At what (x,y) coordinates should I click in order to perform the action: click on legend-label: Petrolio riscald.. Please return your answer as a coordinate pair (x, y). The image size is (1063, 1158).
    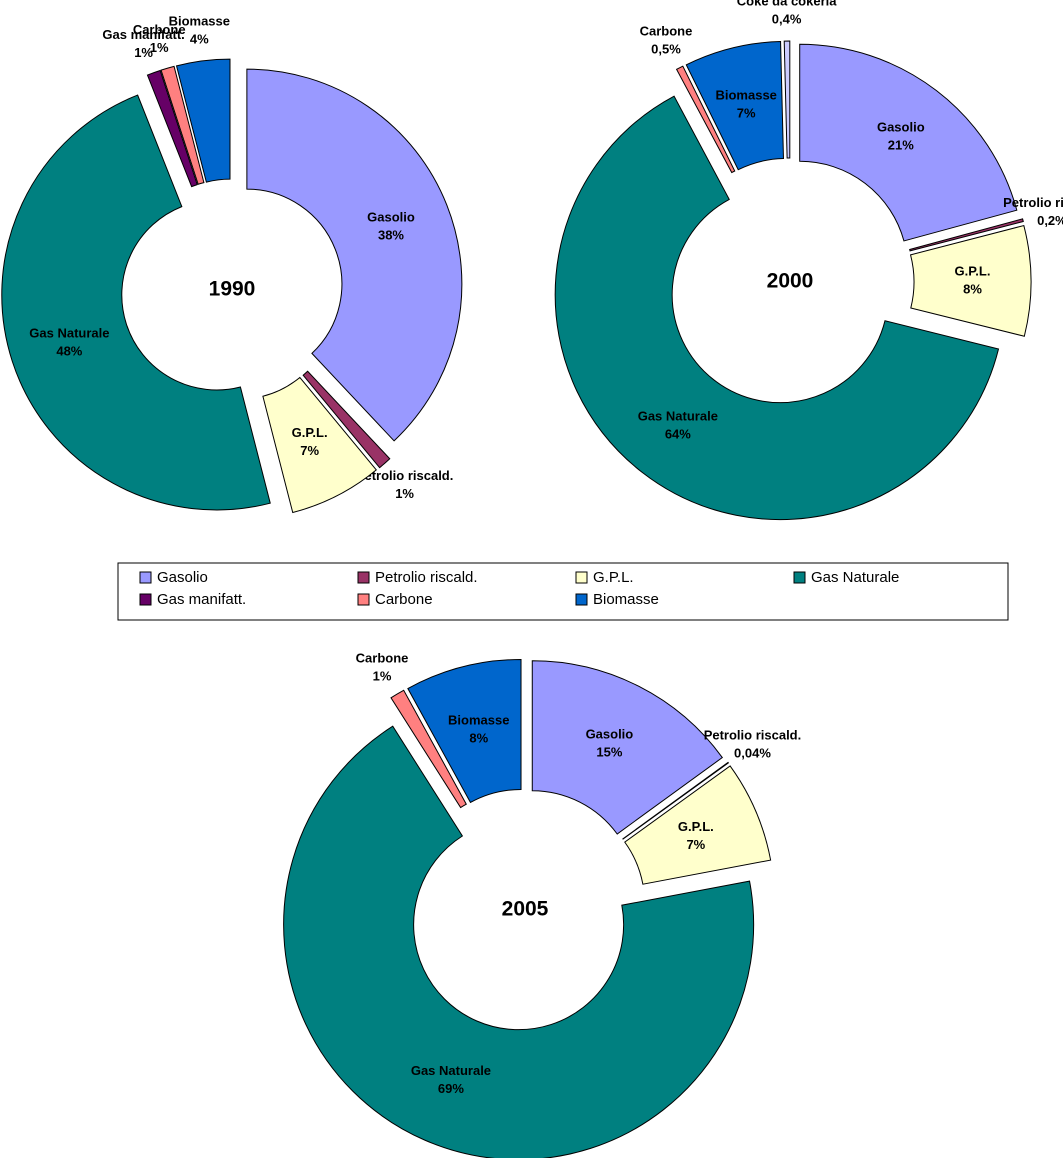
    Looking at the image, I should click on (426, 577).